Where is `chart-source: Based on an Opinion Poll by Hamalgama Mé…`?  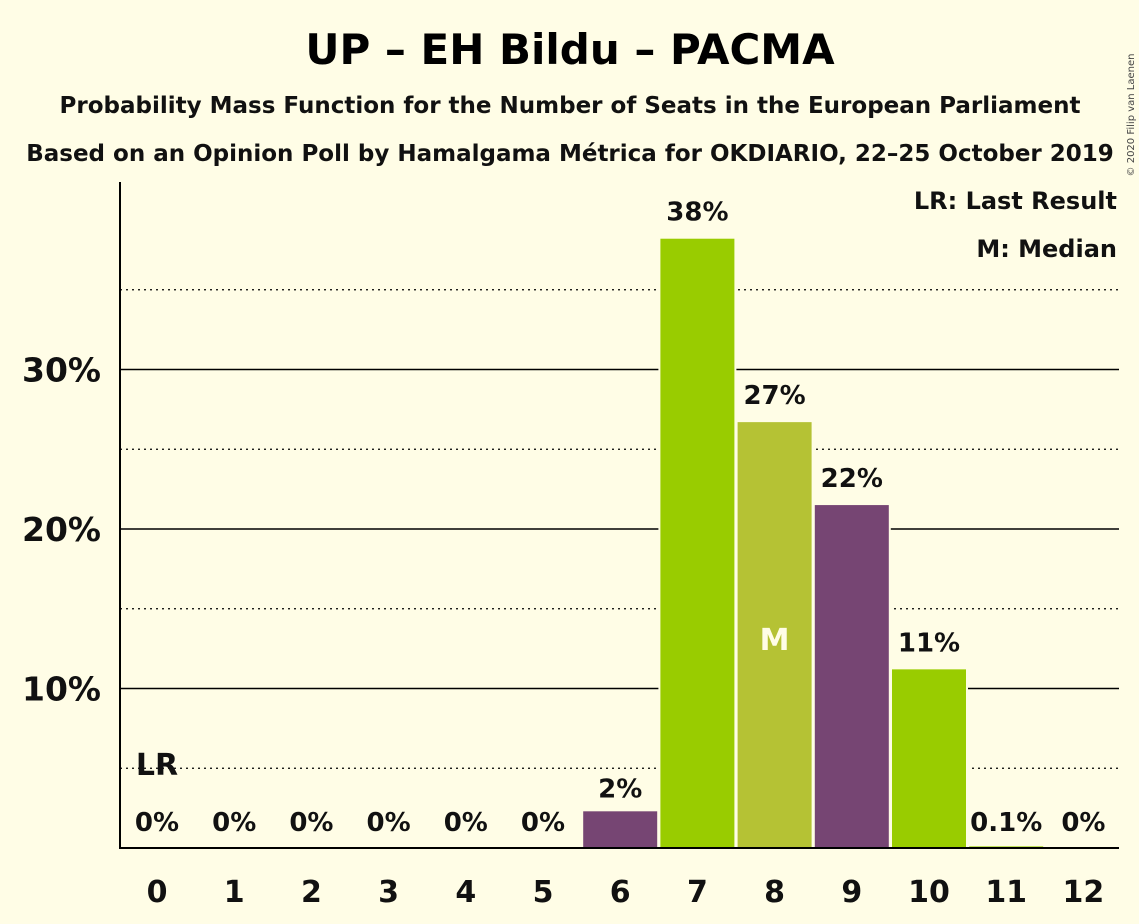 chart-source: Based on an Opinion Poll by Hamalgama Mé… is located at coordinates (570, 154).